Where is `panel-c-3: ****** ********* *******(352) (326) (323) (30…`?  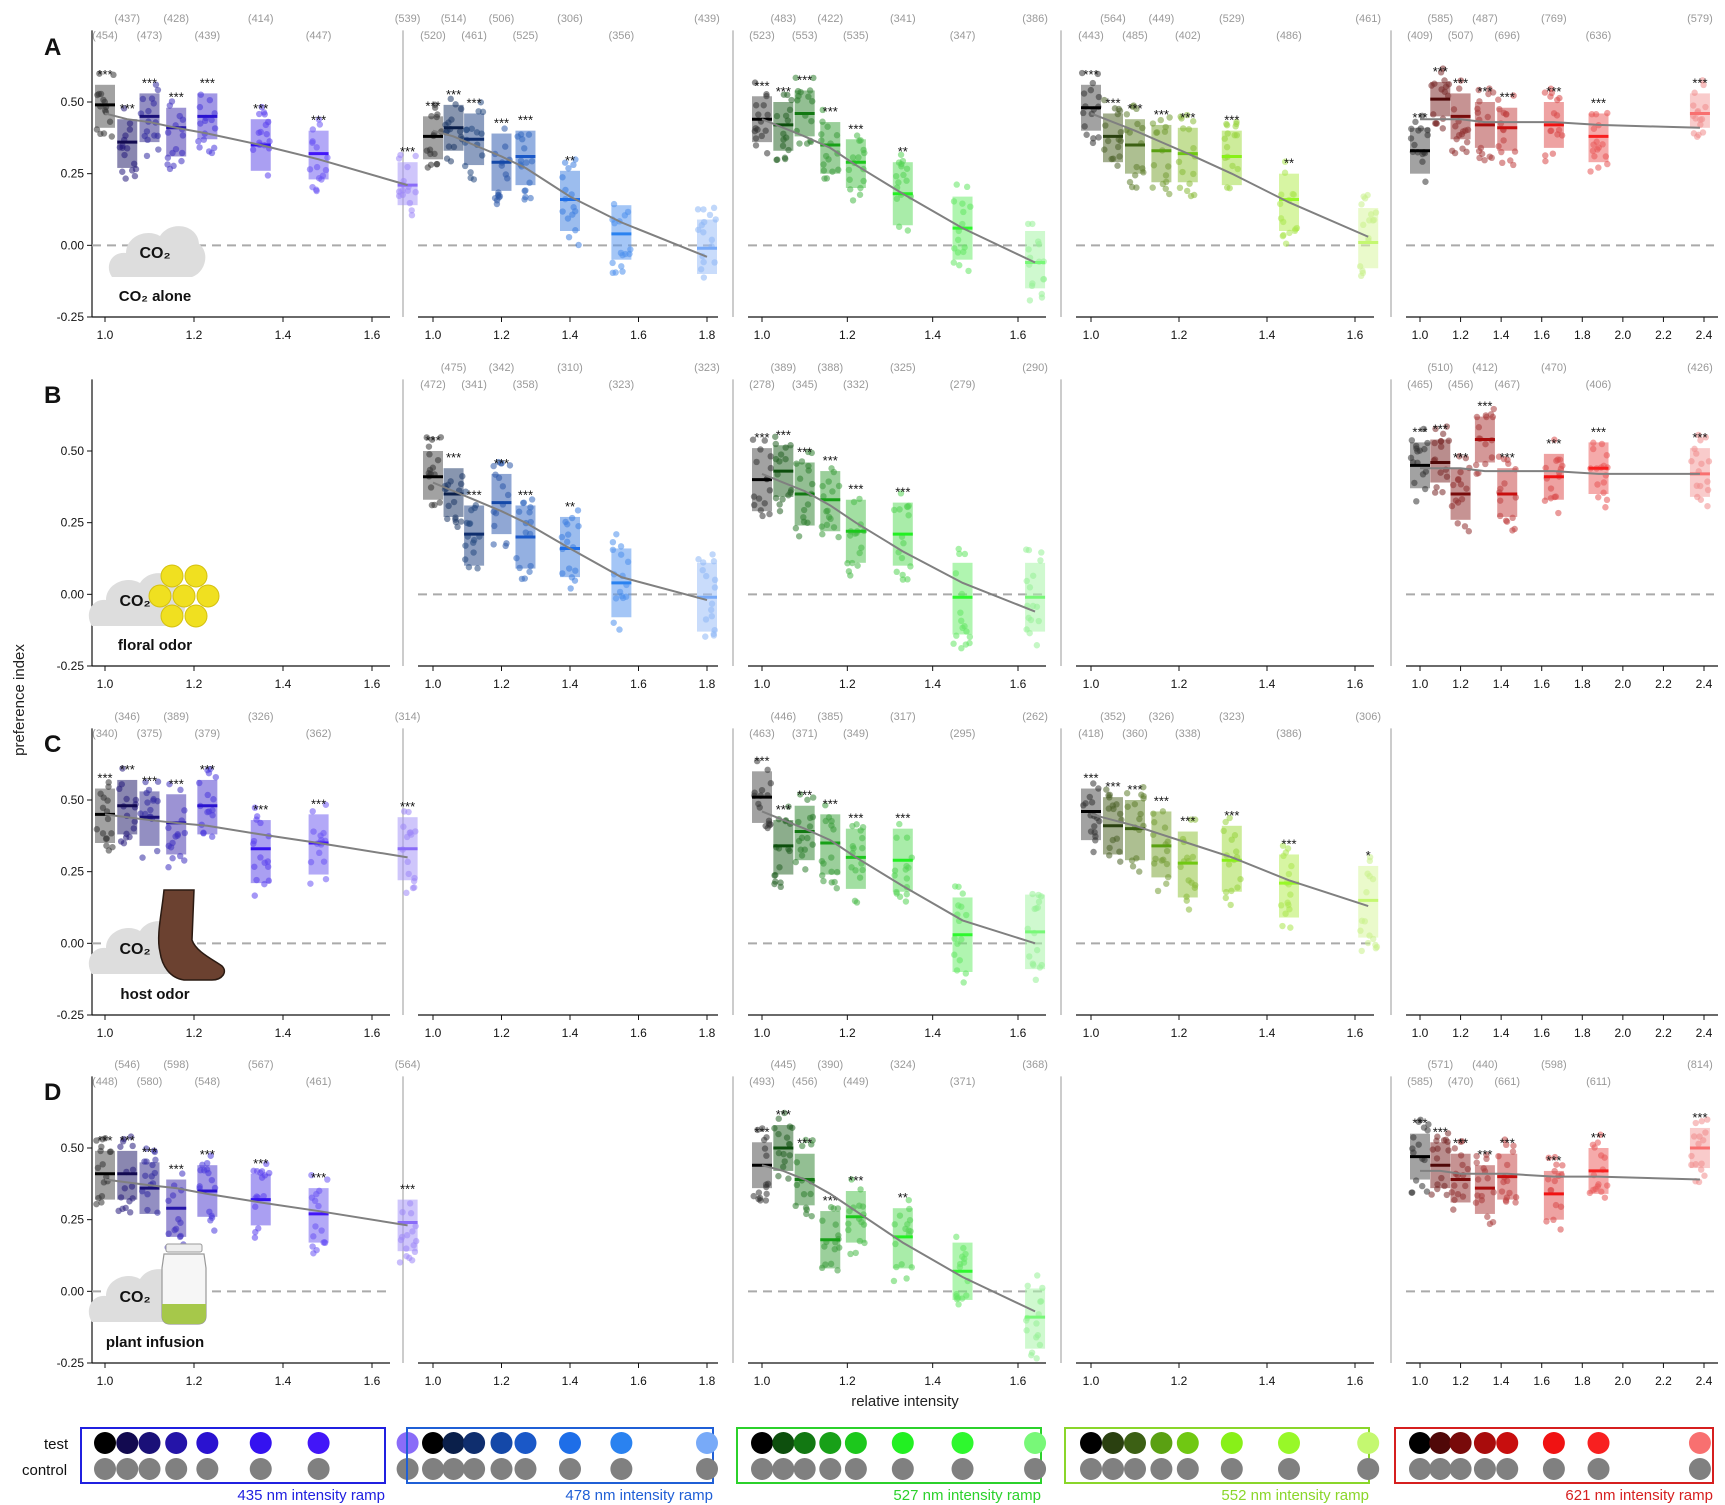 panel-c-3: ****** ********* *******(352) (326) (323) (30… is located at coordinates (1228, 833).